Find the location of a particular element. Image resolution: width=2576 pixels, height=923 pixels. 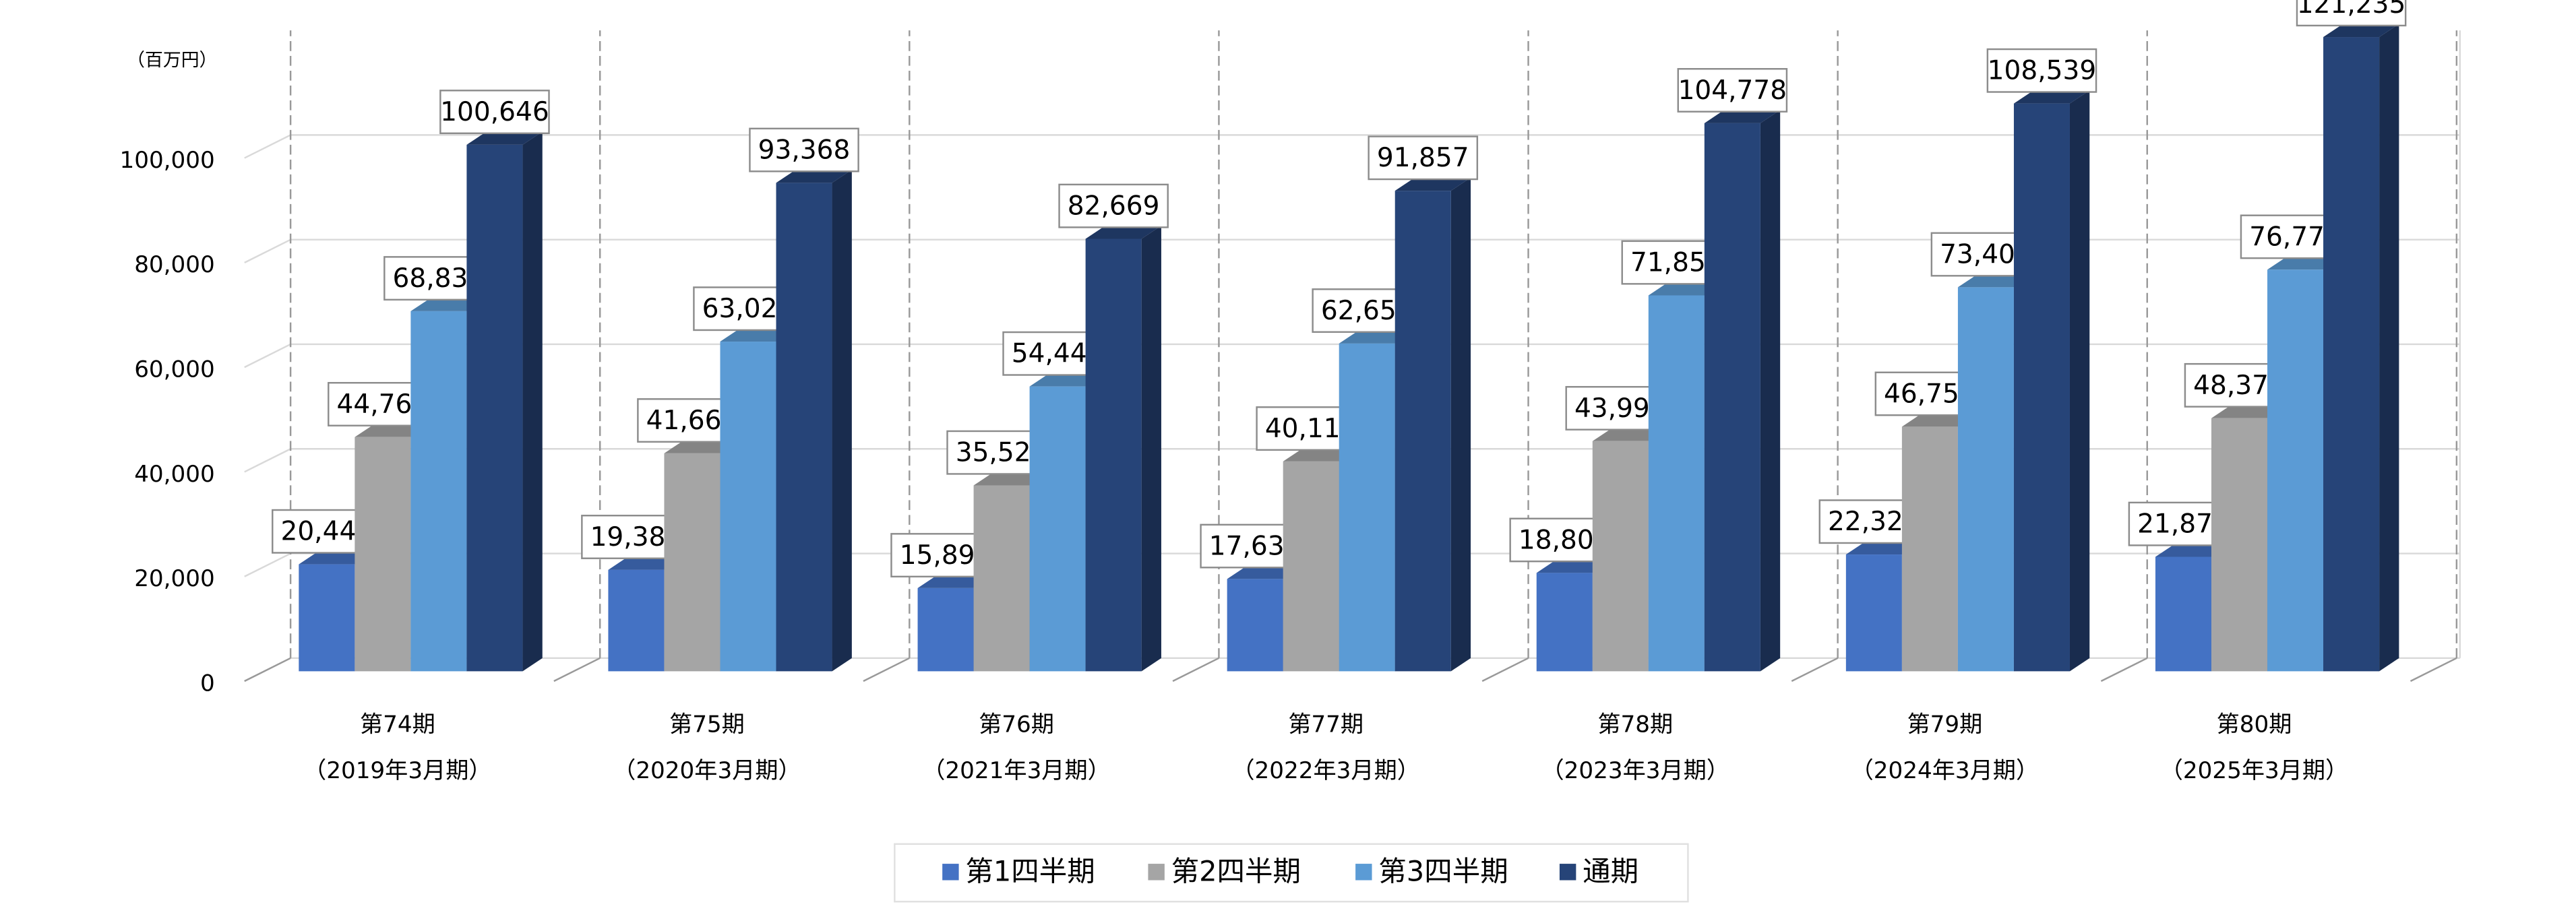

data-label: 82,669 is located at coordinates (1114, 206).